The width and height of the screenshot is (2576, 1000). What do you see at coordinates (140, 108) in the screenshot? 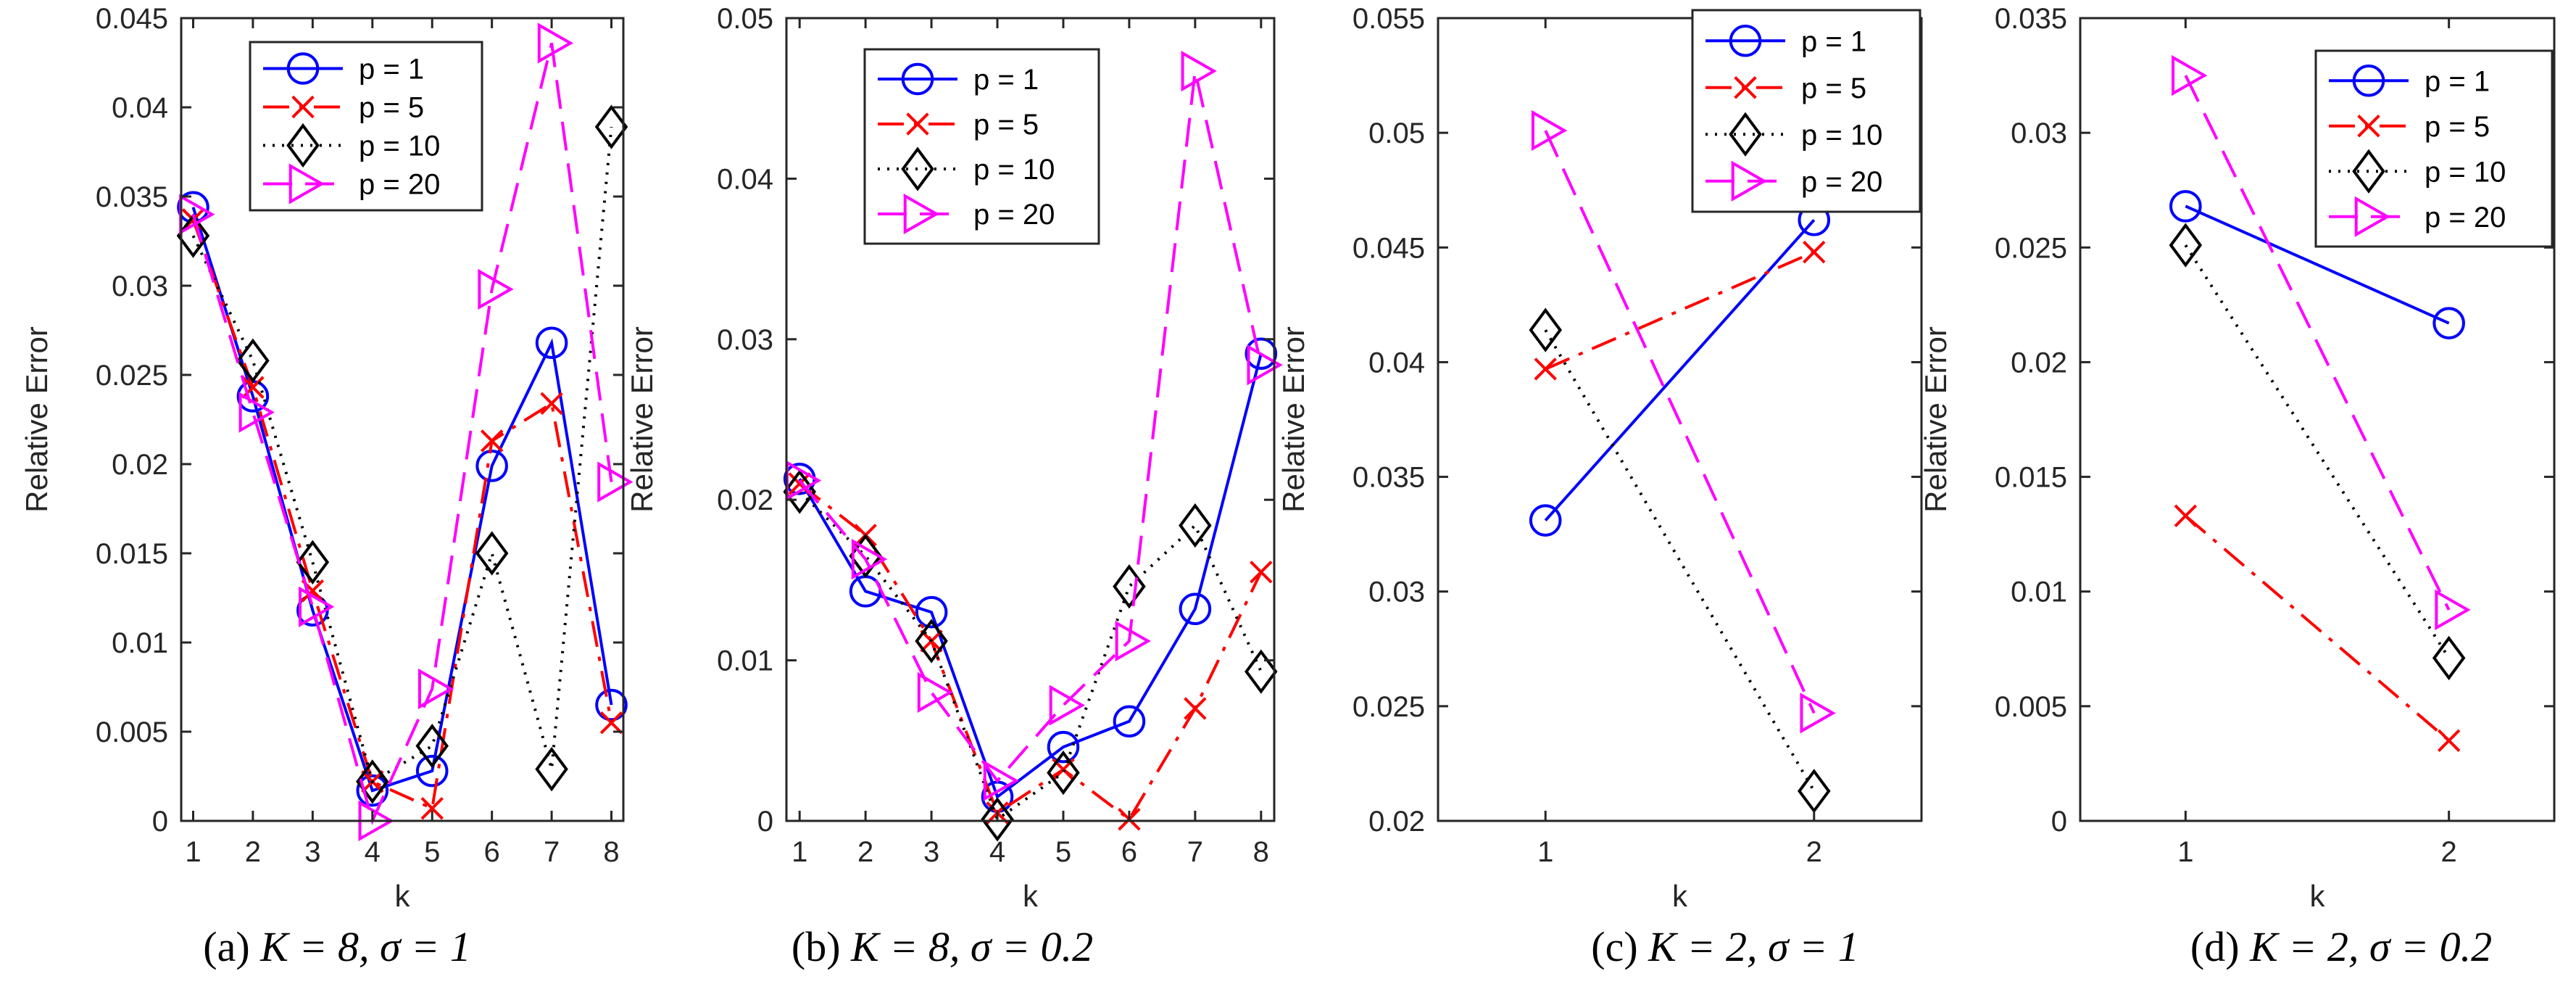
I see `y-tick-label: 0.04` at bounding box center [140, 108].